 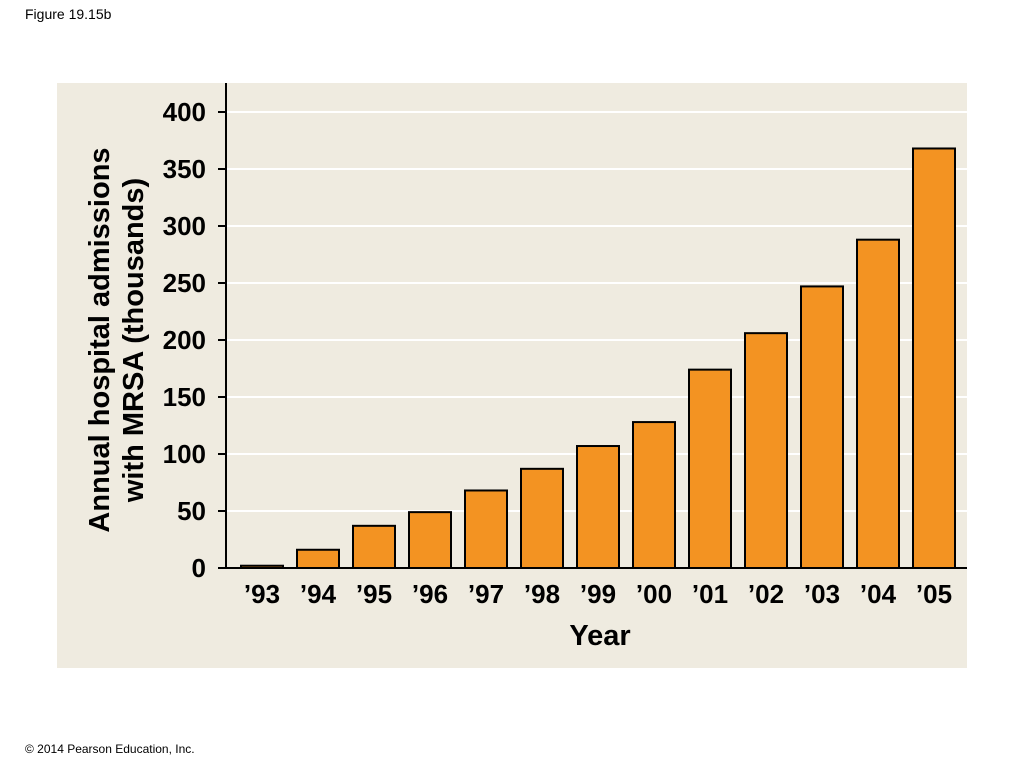 I want to click on x-tick-label: ’99, so click(x=598, y=594).